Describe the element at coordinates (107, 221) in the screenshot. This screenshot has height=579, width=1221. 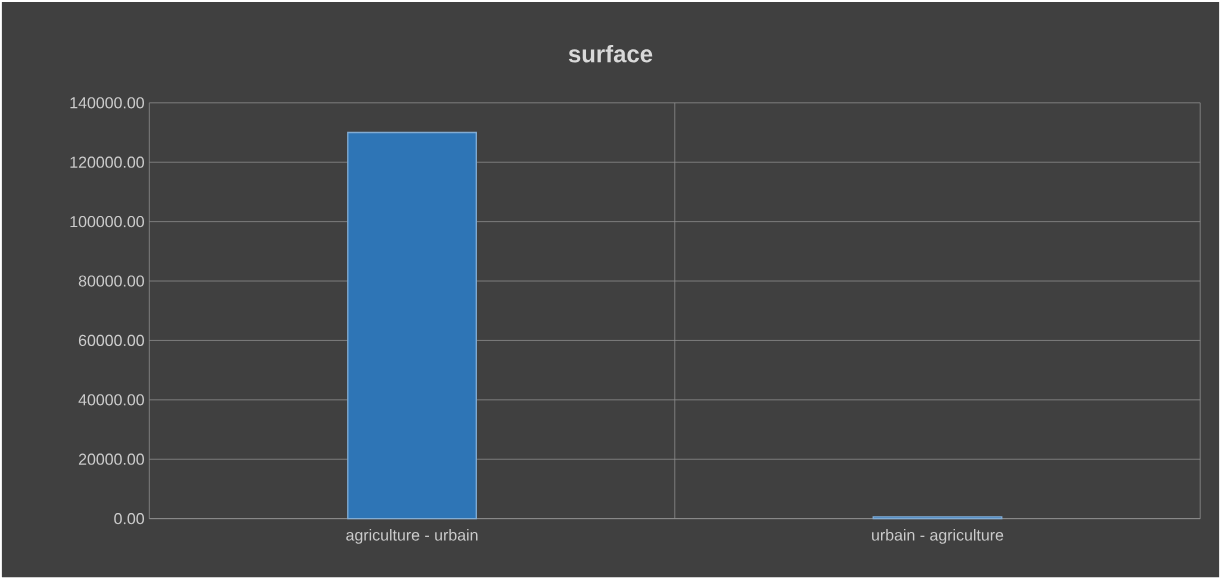
I see `y-tick-label: 100000.00` at that location.